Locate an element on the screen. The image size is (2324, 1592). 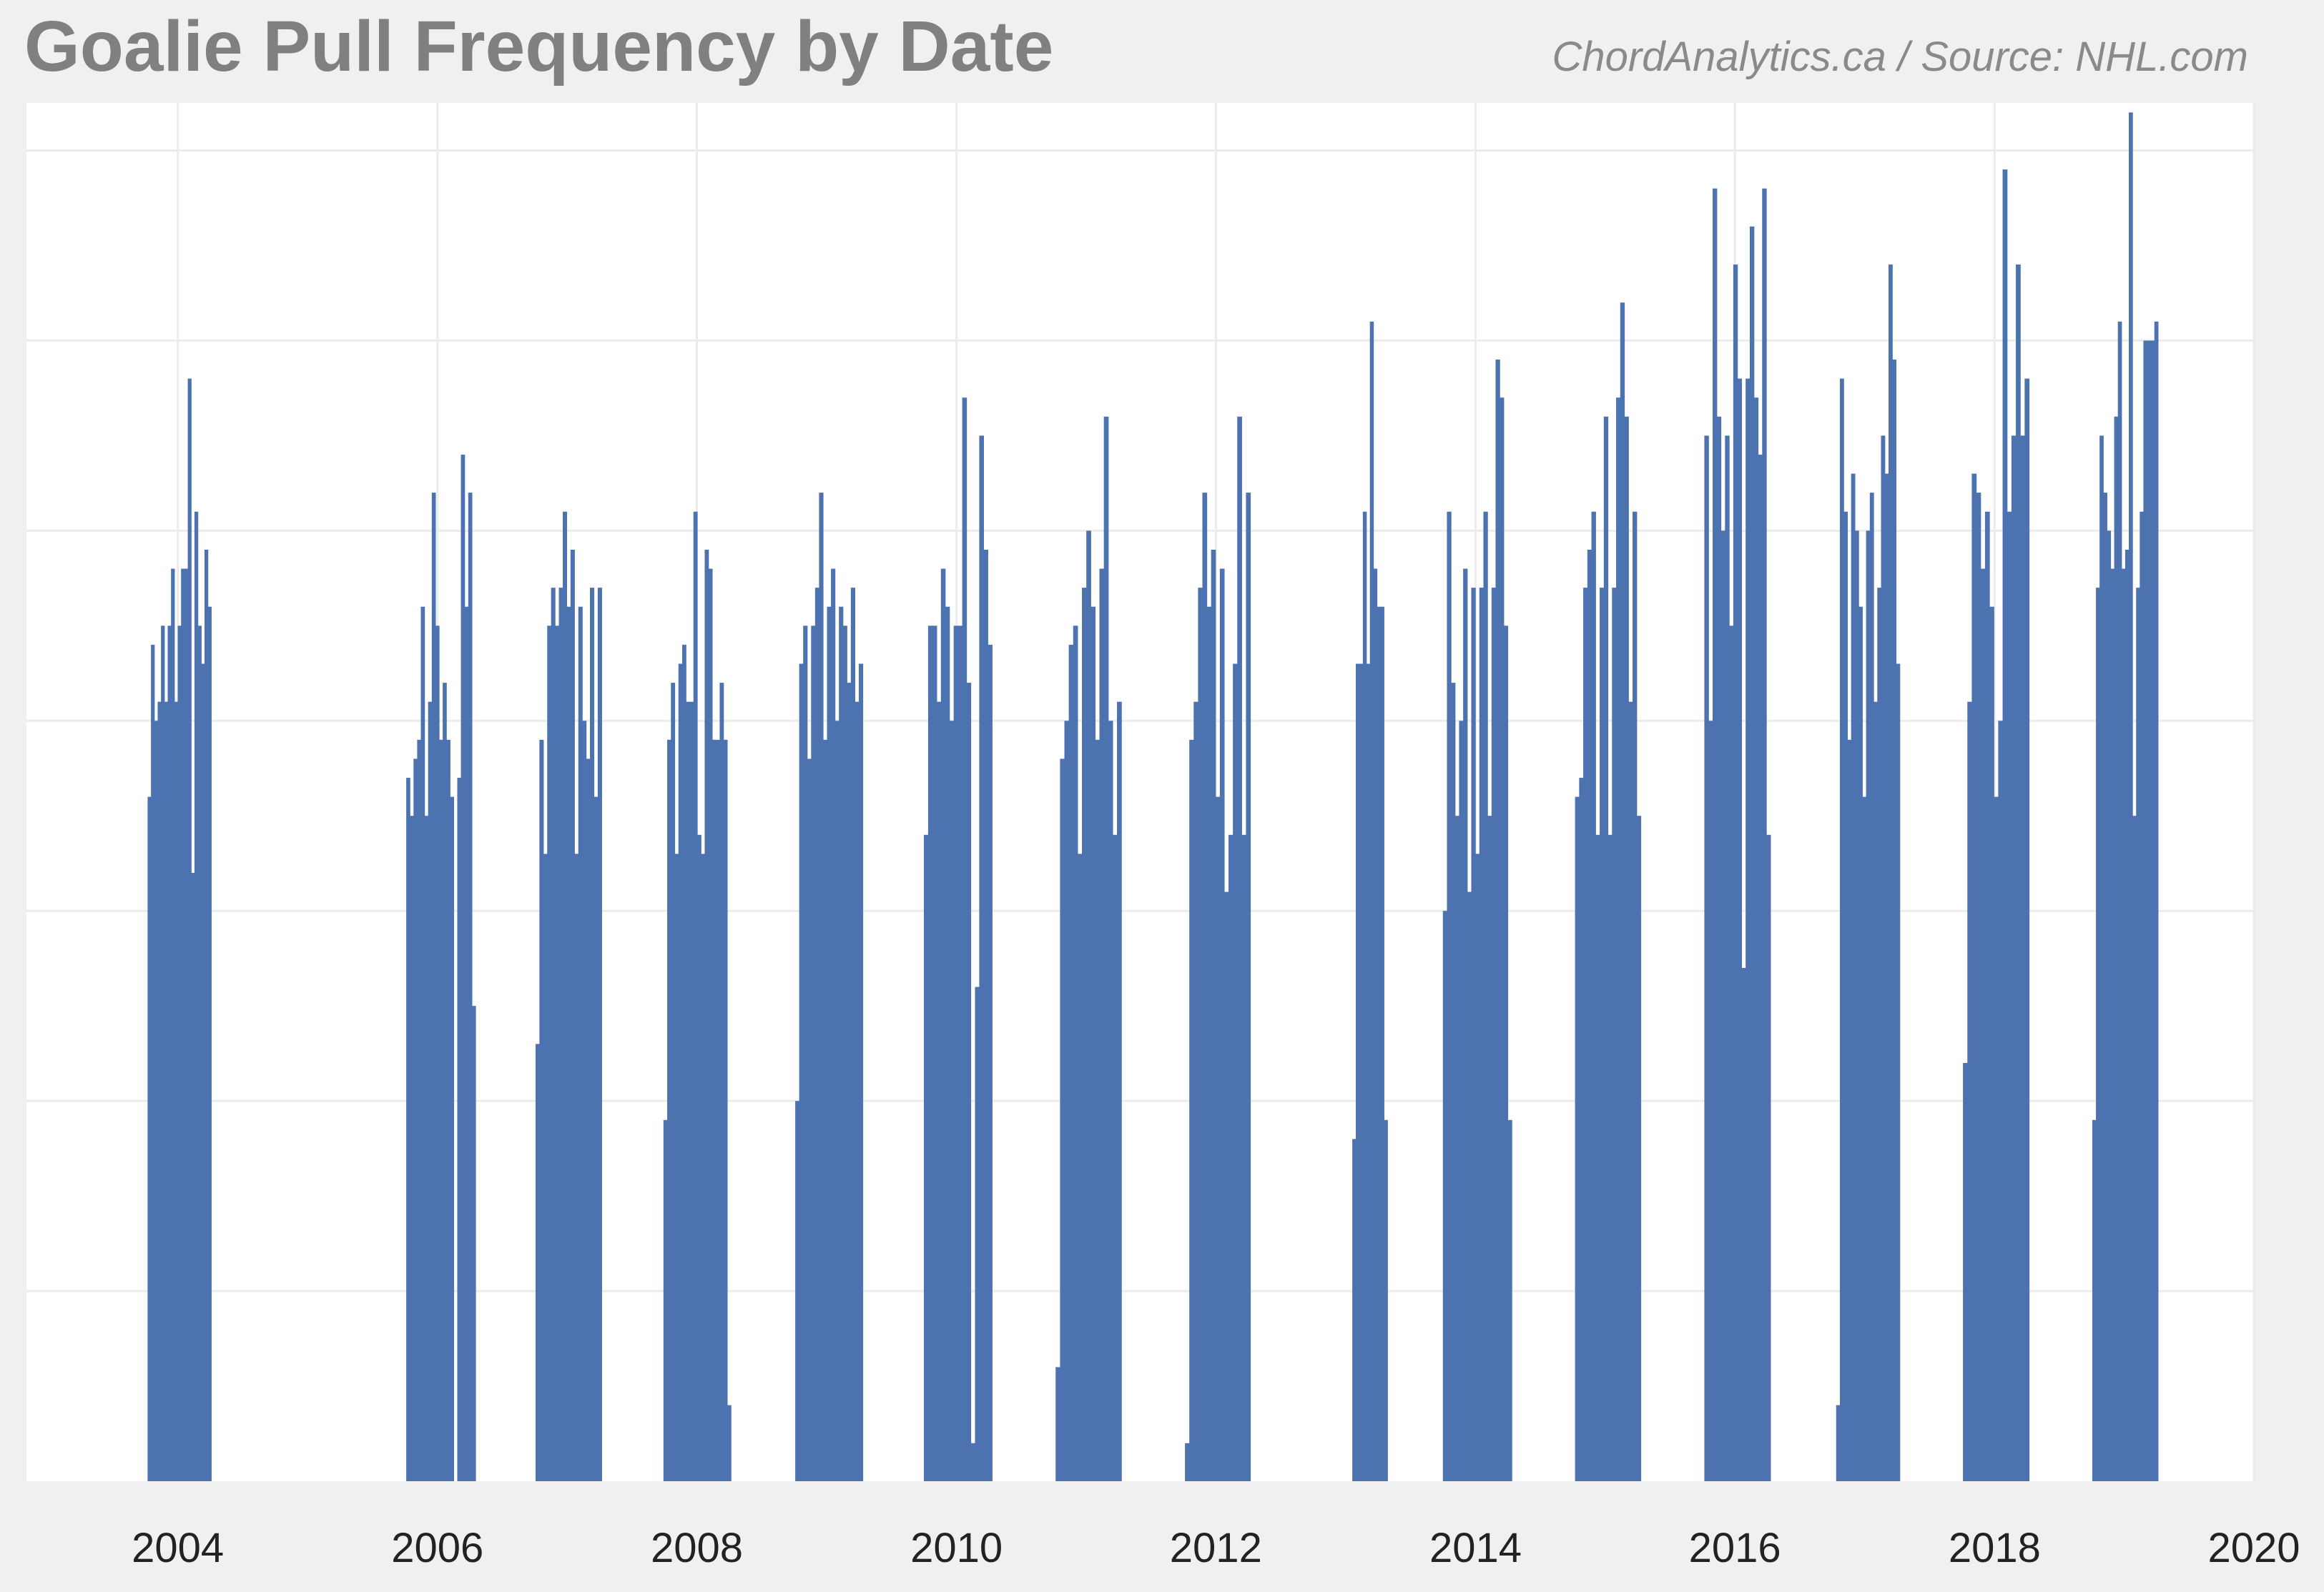
x-axis-ticks: 2004 2006 2008 2010 2012 2014 2016 2018 2020 is located at coordinates (1216, 1548).